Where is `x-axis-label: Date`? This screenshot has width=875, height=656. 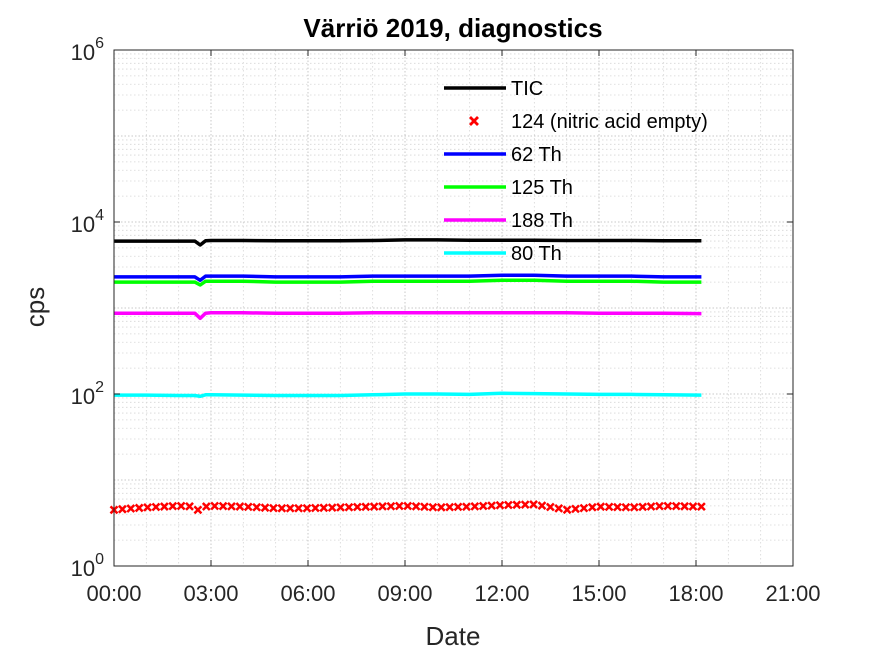 x-axis-label: Date is located at coordinates (453, 636).